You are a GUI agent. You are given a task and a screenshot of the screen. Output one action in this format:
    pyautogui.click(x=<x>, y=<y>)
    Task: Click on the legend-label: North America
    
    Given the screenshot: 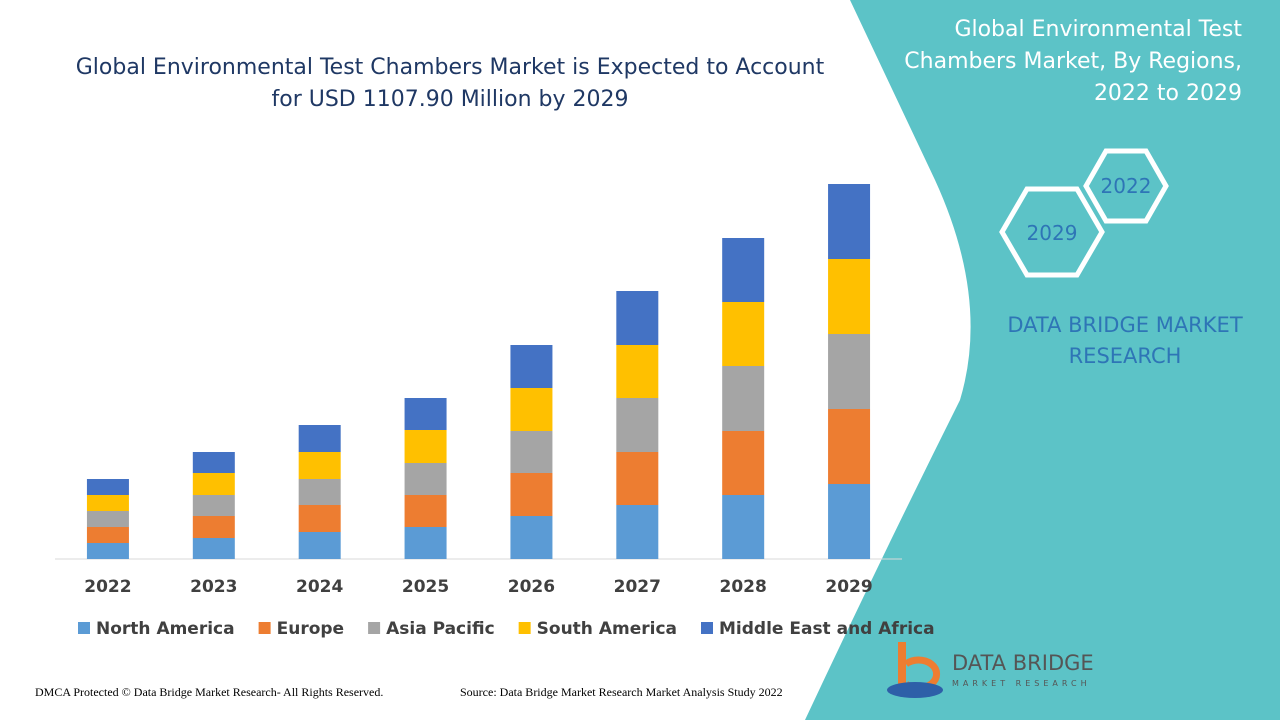 What is the action you would take?
    pyautogui.click(x=165, y=629)
    